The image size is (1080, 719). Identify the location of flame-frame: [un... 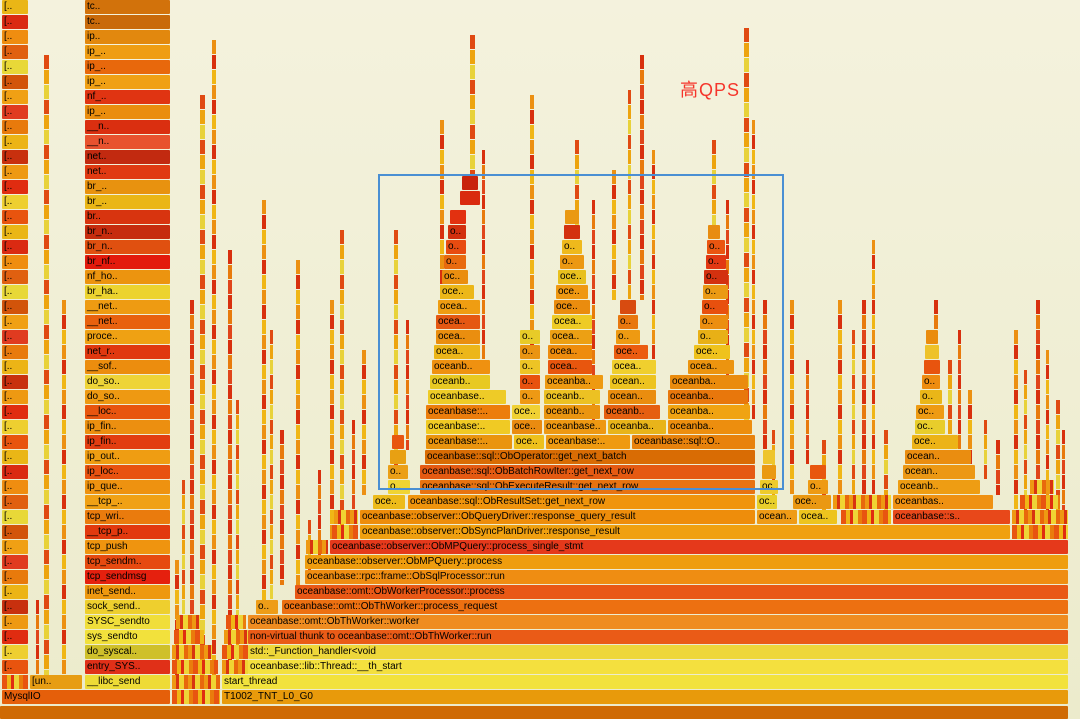
(56, 682).